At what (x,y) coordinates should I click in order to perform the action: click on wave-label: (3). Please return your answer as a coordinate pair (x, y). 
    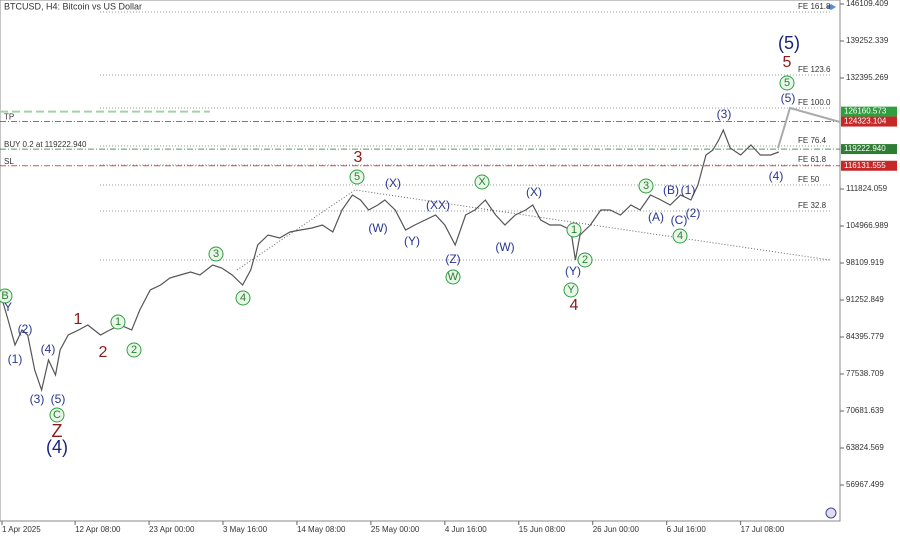
    Looking at the image, I should click on (37, 399).